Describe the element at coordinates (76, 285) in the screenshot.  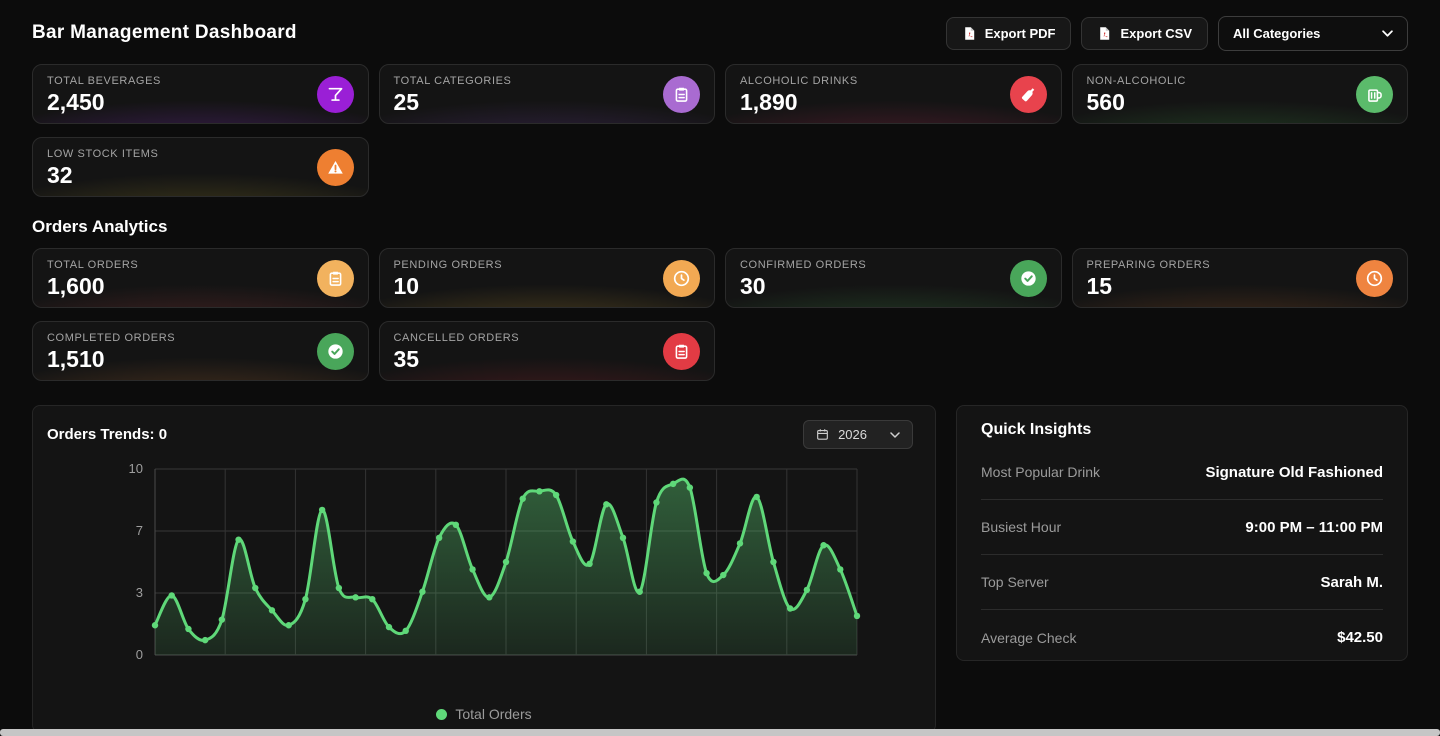
I see `stat-value: 1,600` at that location.